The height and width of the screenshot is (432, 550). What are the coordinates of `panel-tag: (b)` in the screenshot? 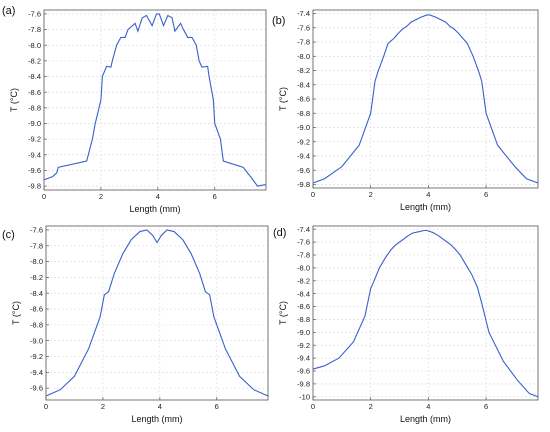 It's located at (278, 21).